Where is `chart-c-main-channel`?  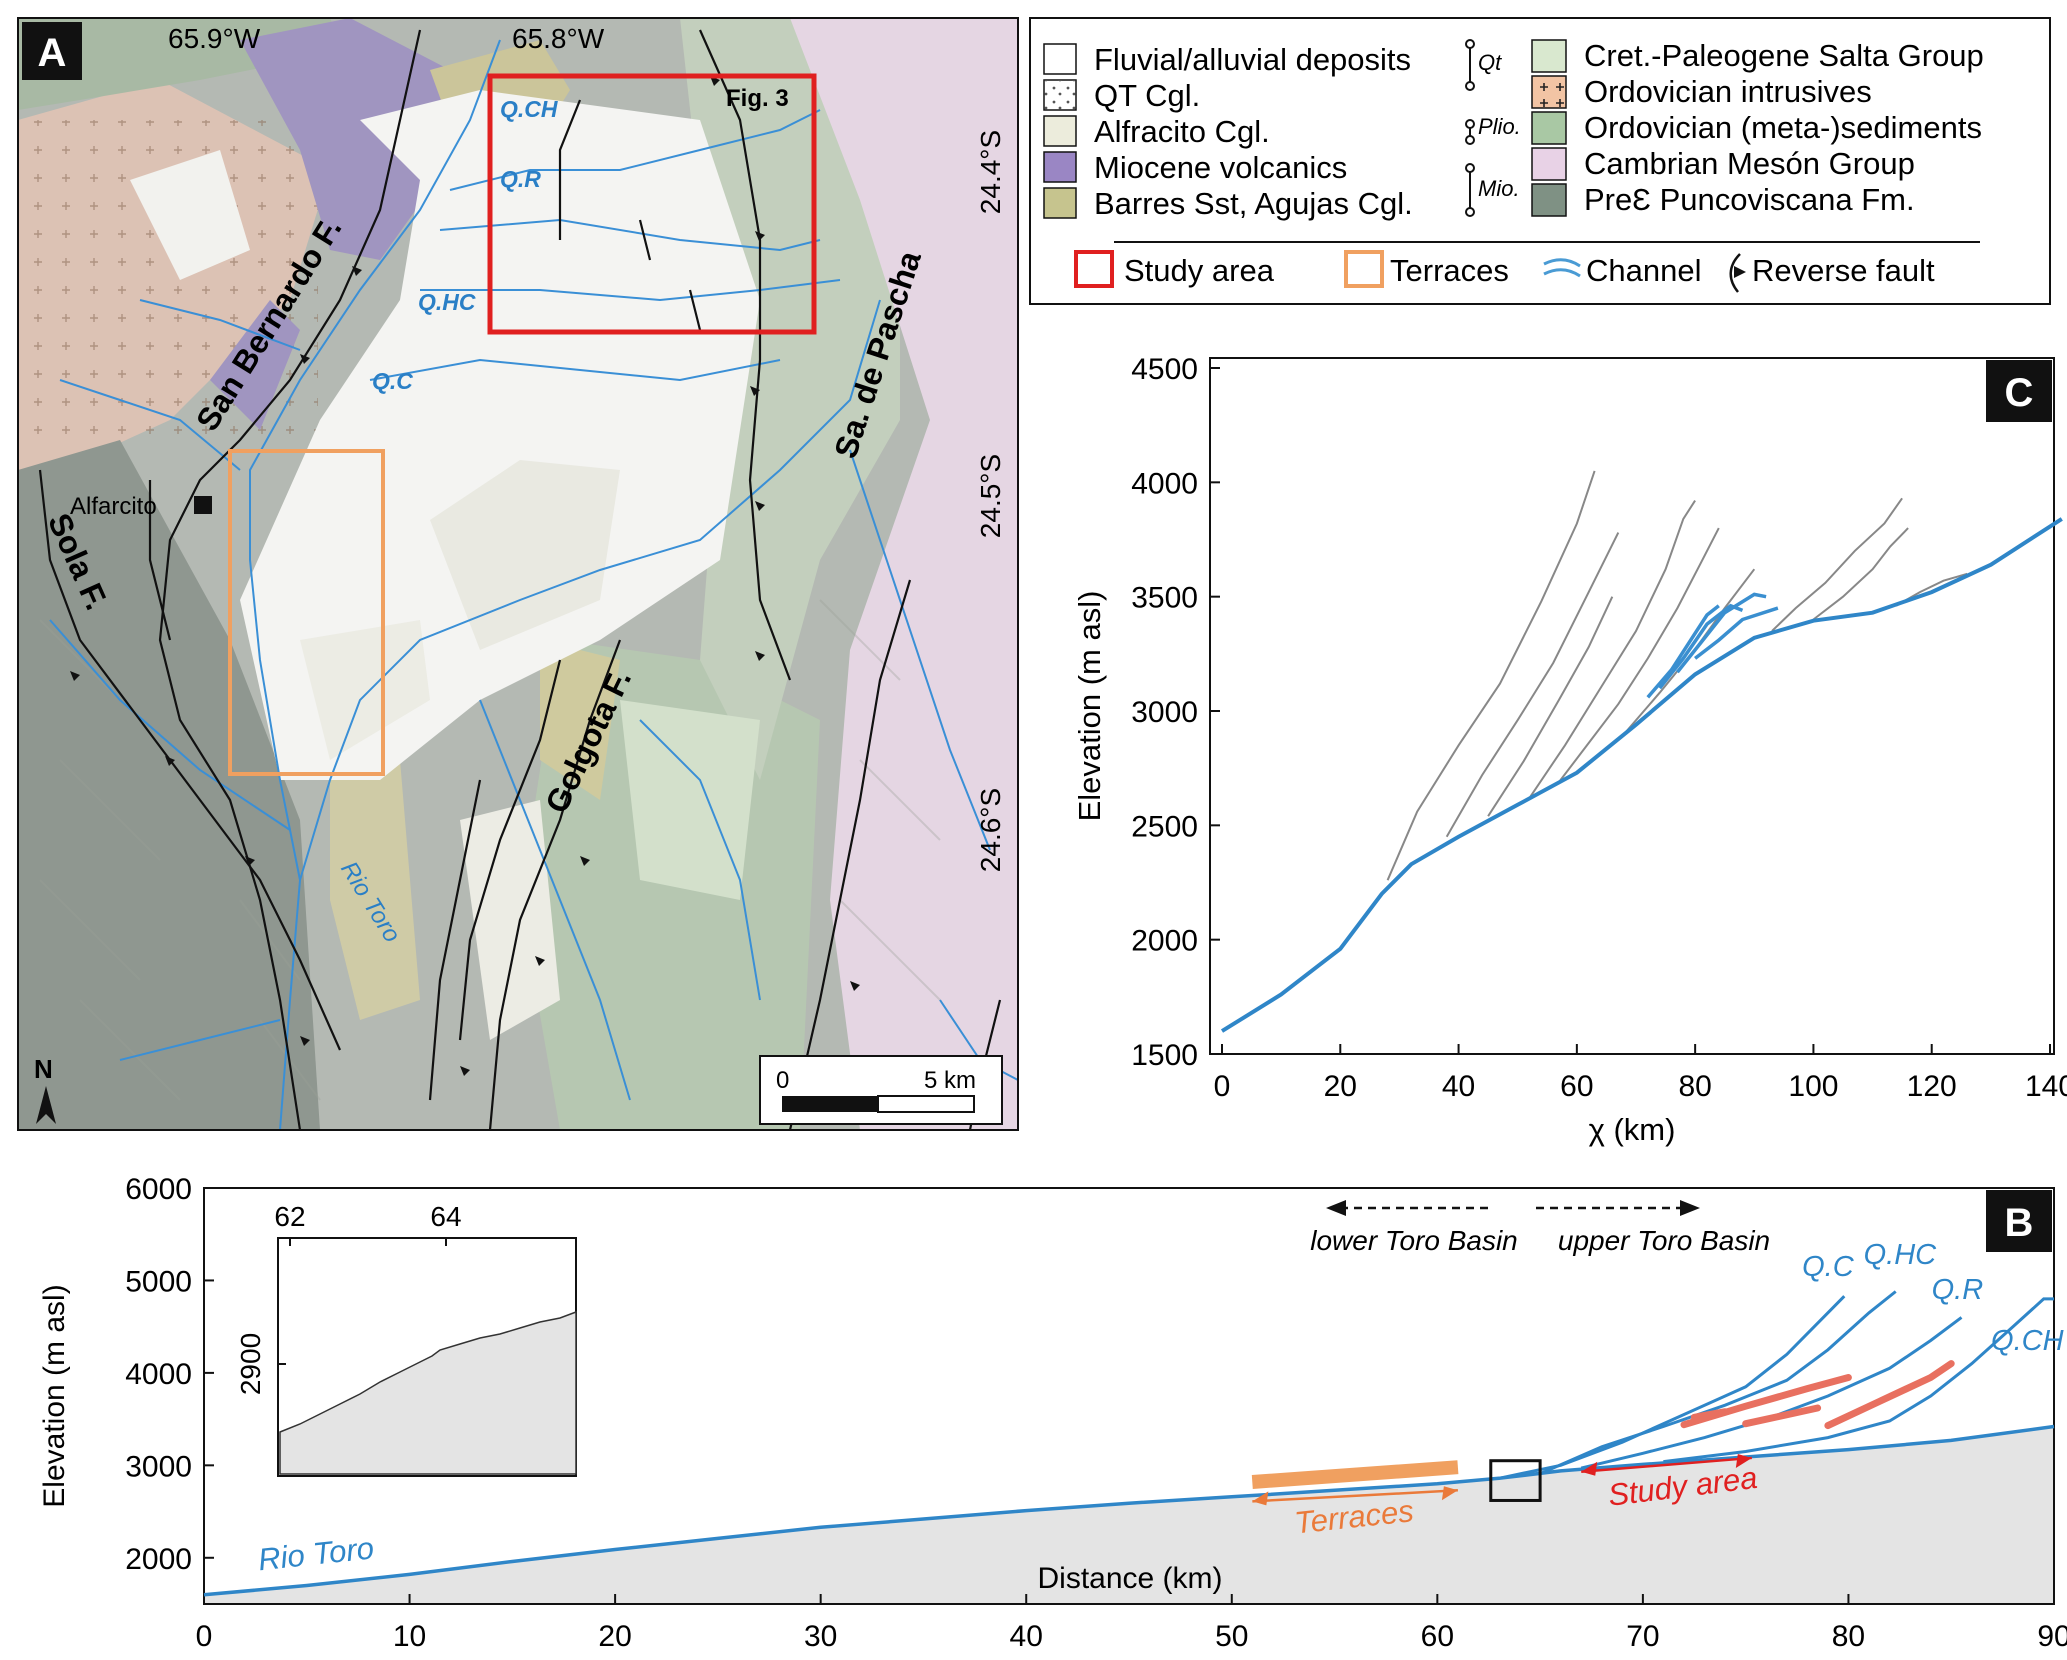
chart-c-main-channel is located at coordinates (1641, 775).